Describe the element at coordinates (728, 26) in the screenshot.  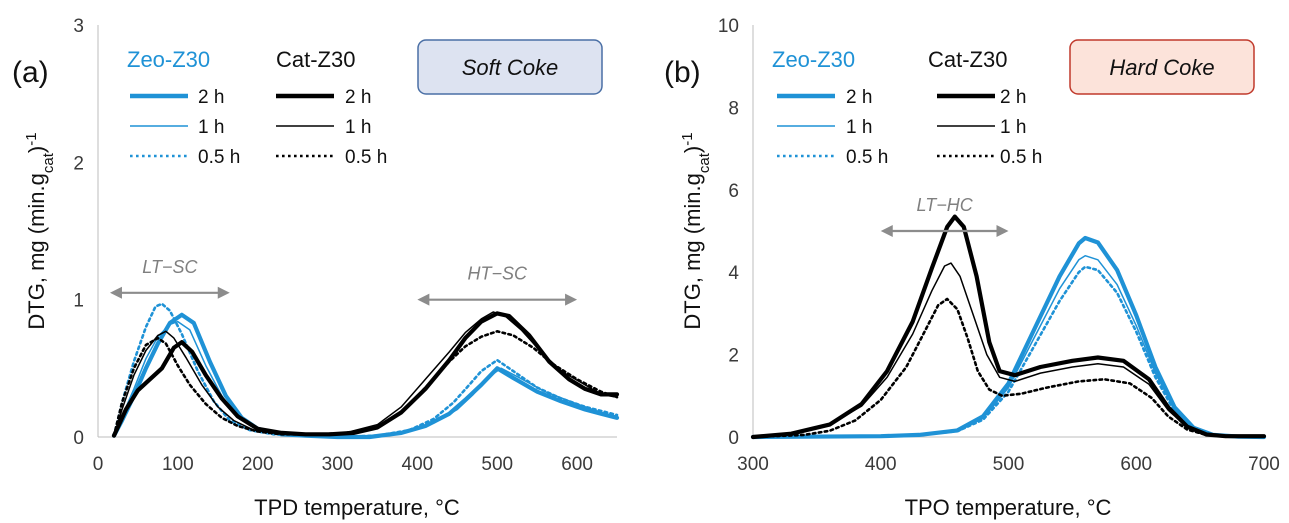
I see `y-tick-label: 10` at that location.